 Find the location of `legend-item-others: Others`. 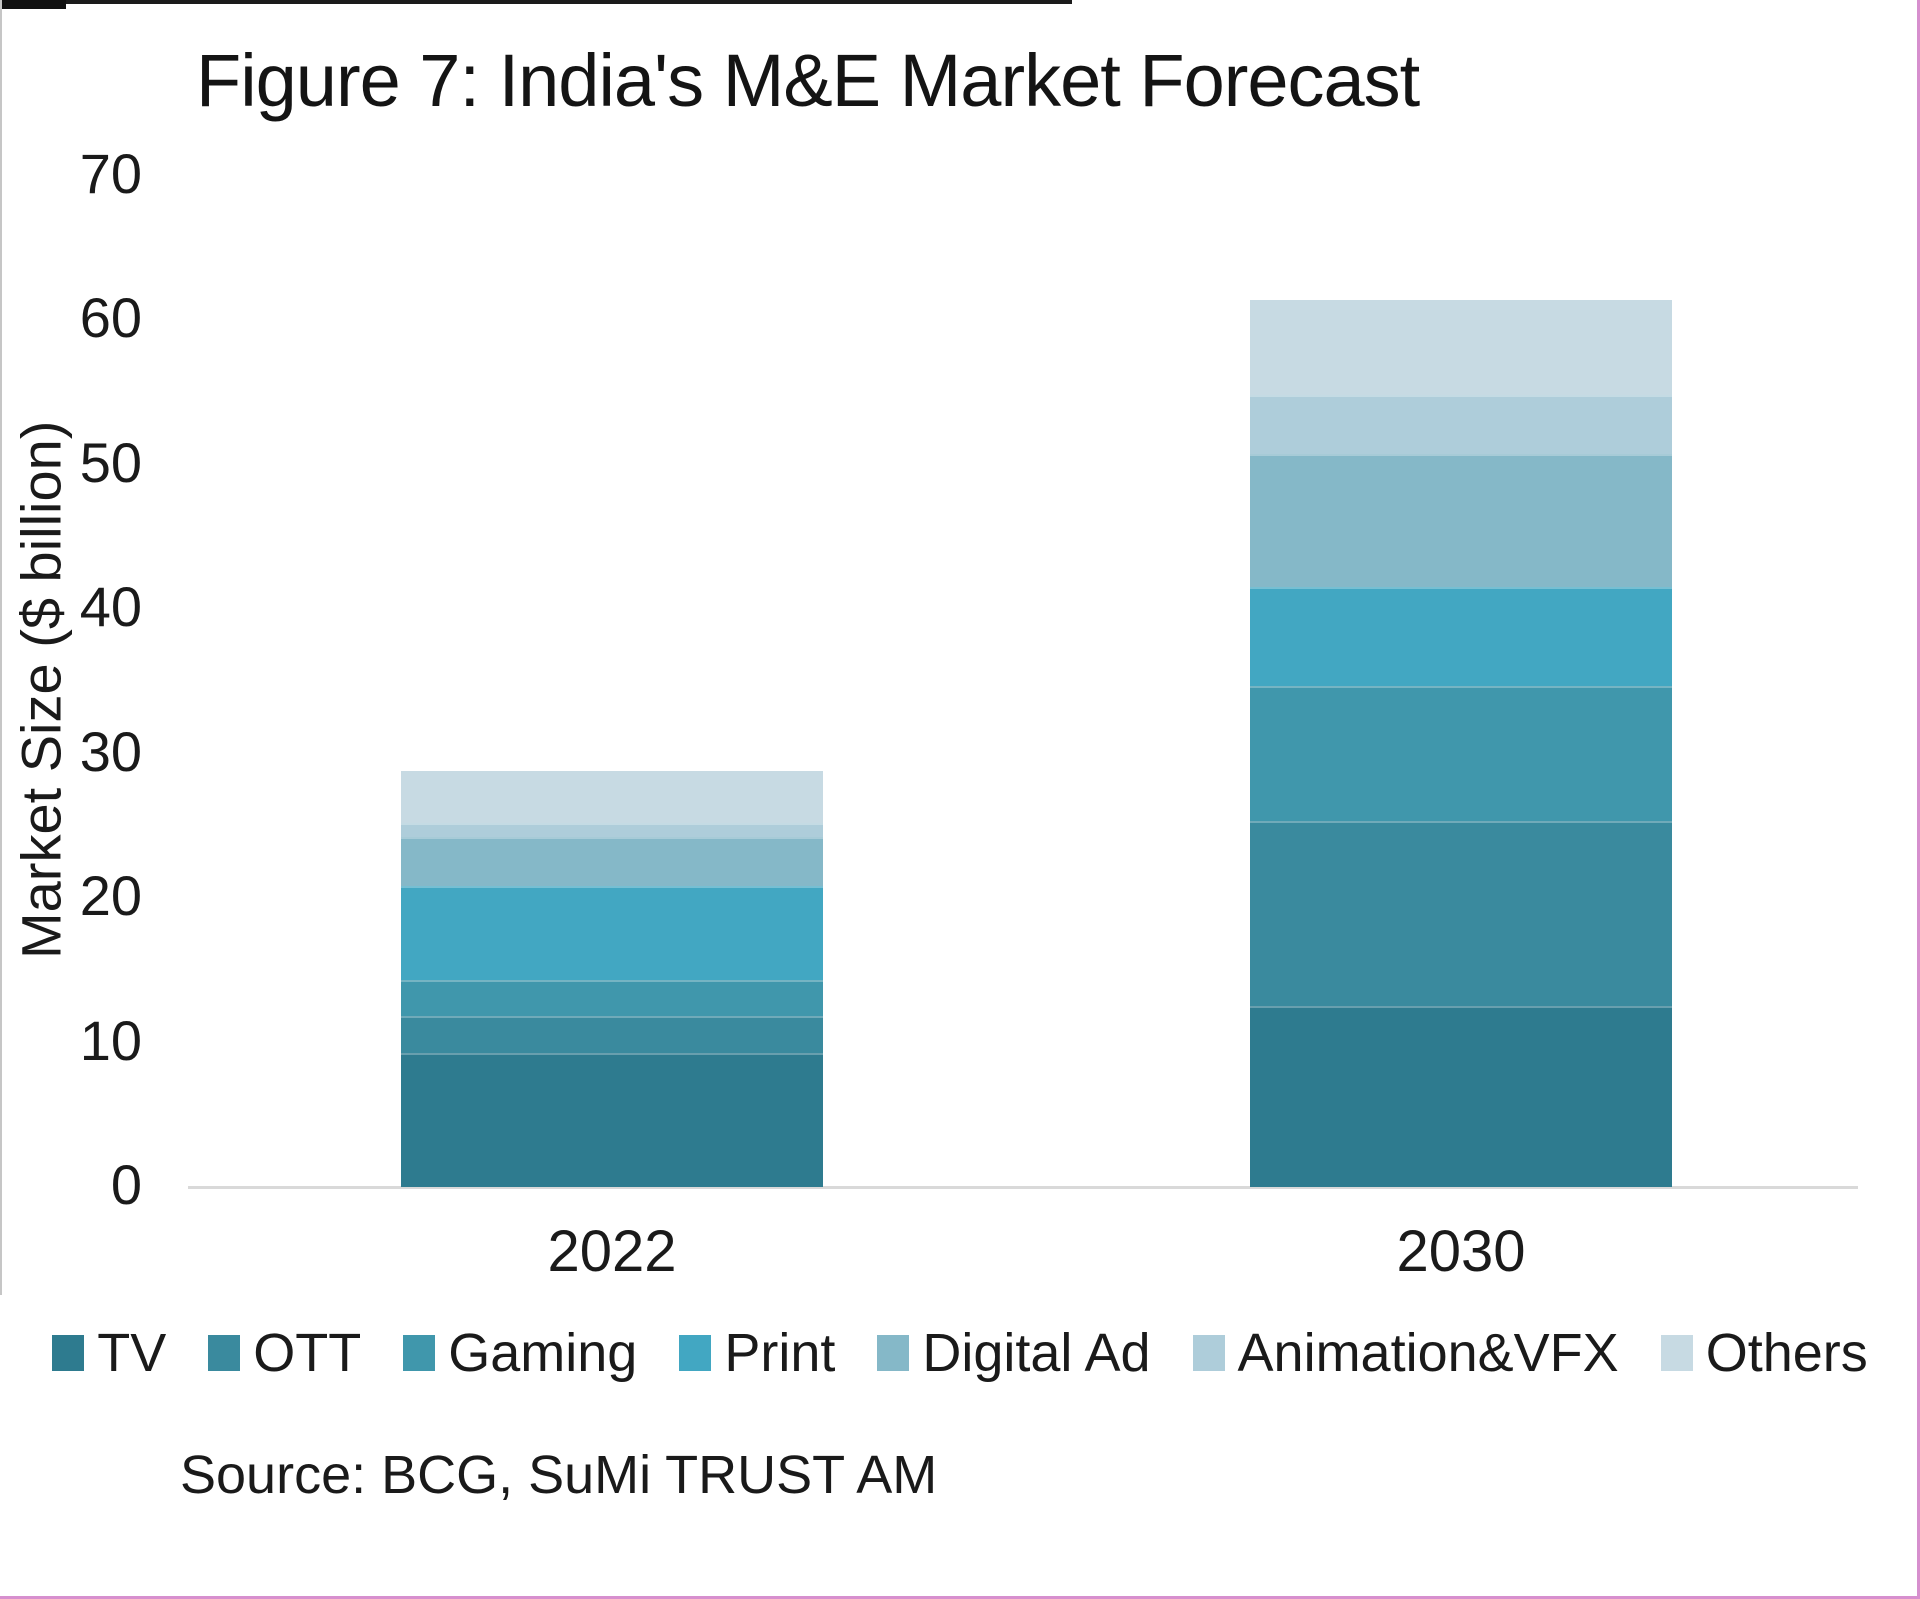

legend-item-others: Others is located at coordinates (1764, 1353).